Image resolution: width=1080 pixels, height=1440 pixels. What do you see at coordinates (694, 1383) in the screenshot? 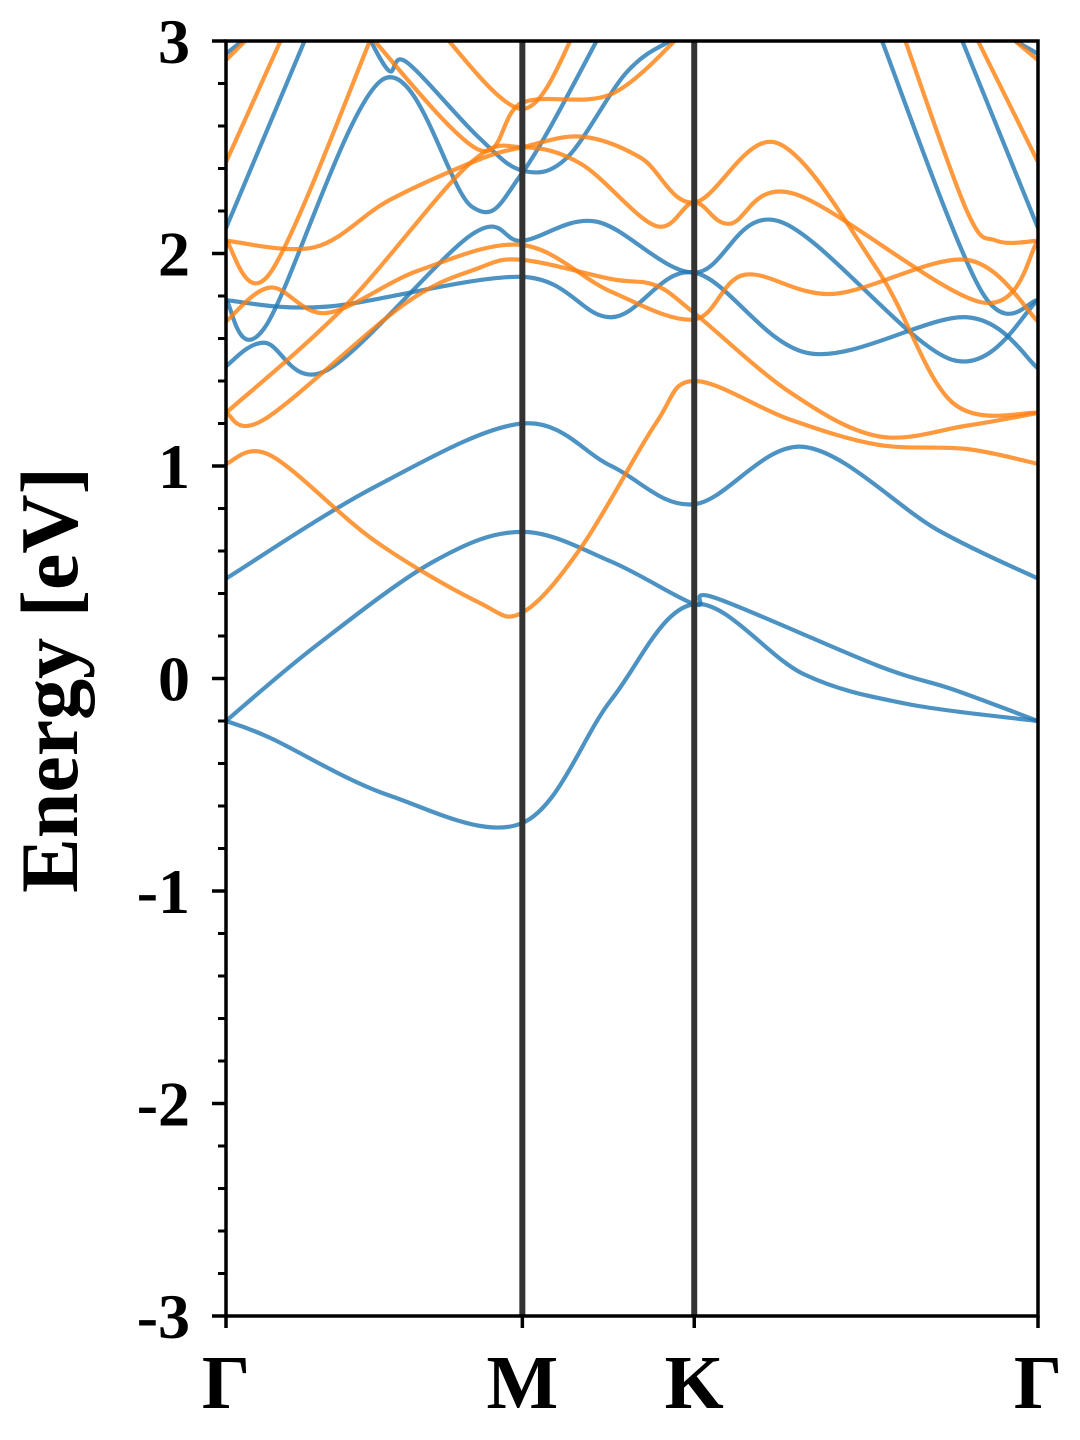
I see `x-tick-label-K: K` at bounding box center [694, 1383].